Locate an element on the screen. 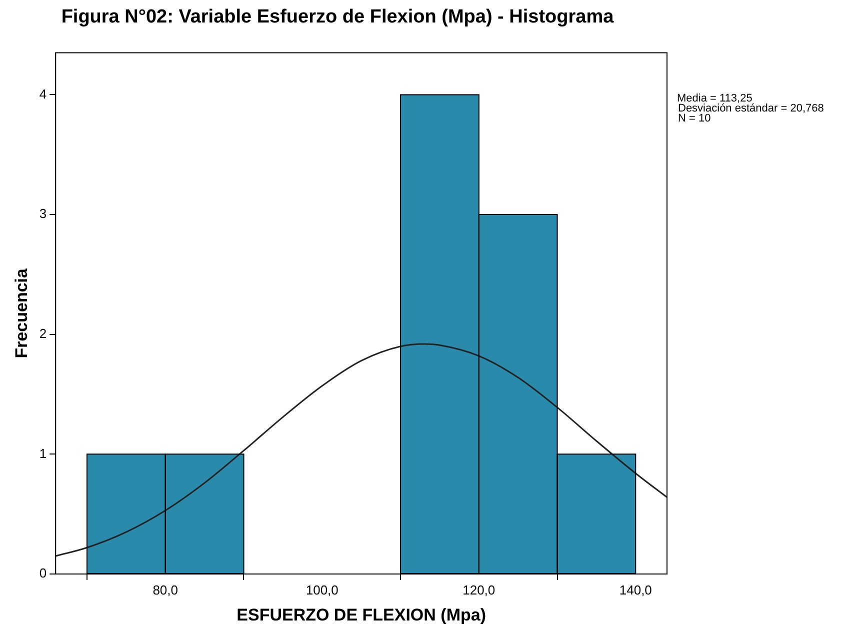 Image resolution: width=863 pixels, height=634 pixels. text: Desviación estándar = 20,768 is located at coordinates (751, 108).